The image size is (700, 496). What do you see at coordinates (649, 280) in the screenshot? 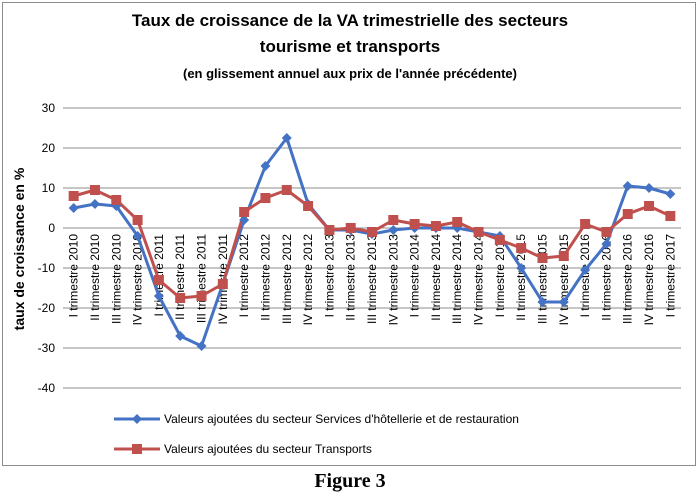
I see `x-tick-label: IV trimestre 2016` at bounding box center [649, 280].